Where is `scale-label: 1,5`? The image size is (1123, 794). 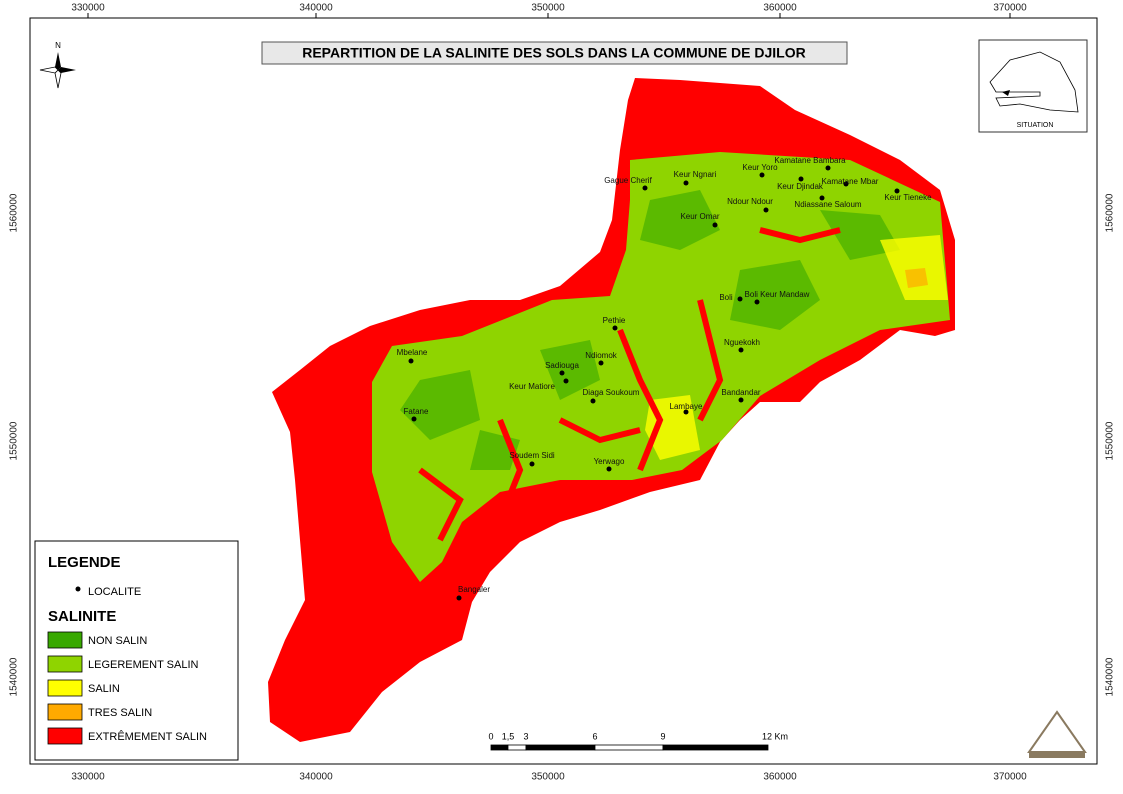 scale-label: 1,5 is located at coordinates (508, 736).